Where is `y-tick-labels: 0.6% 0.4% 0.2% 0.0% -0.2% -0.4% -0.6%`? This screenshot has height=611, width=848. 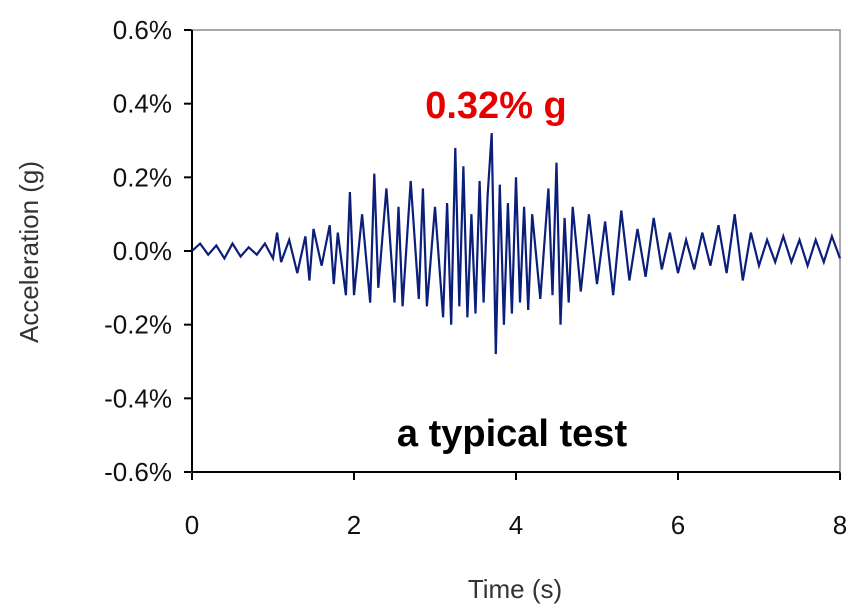
y-tick-labels: 0.6% 0.4% 0.2% 0.0% -0.2% -0.4% -0.6% is located at coordinates (138, 251).